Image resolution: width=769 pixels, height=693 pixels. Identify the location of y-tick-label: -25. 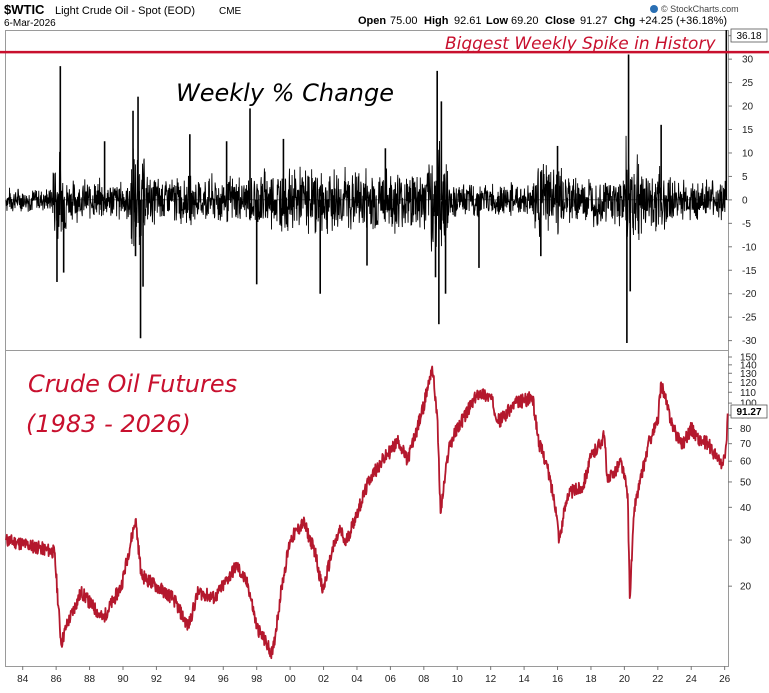
(749, 318).